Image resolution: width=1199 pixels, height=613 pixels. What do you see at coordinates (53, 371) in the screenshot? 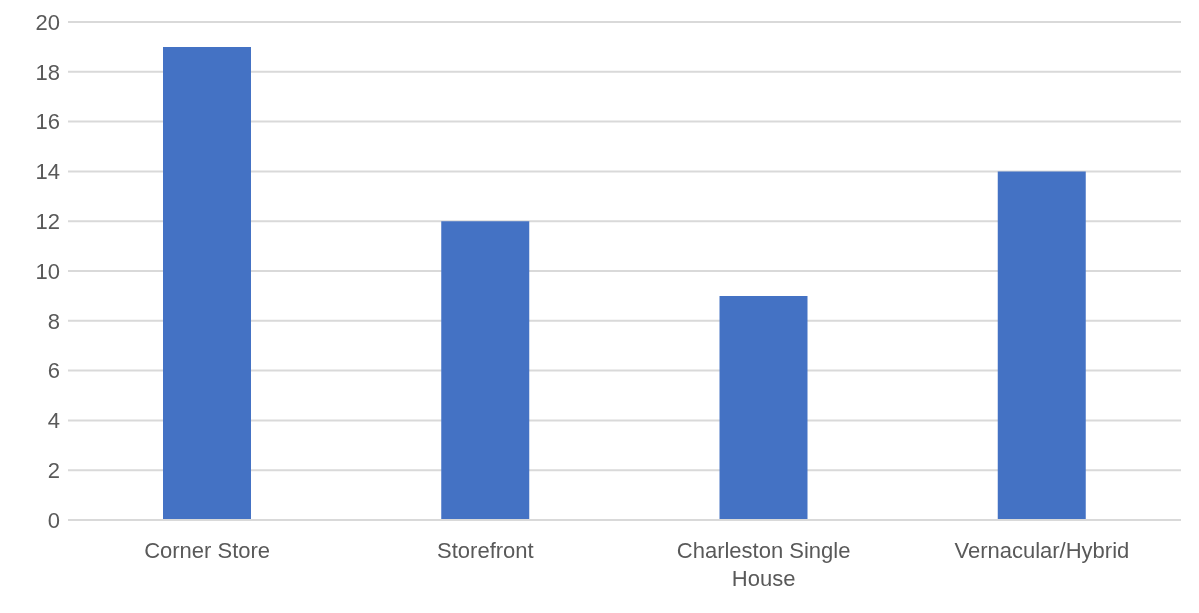
I see `y-tick-label: 6` at bounding box center [53, 371].